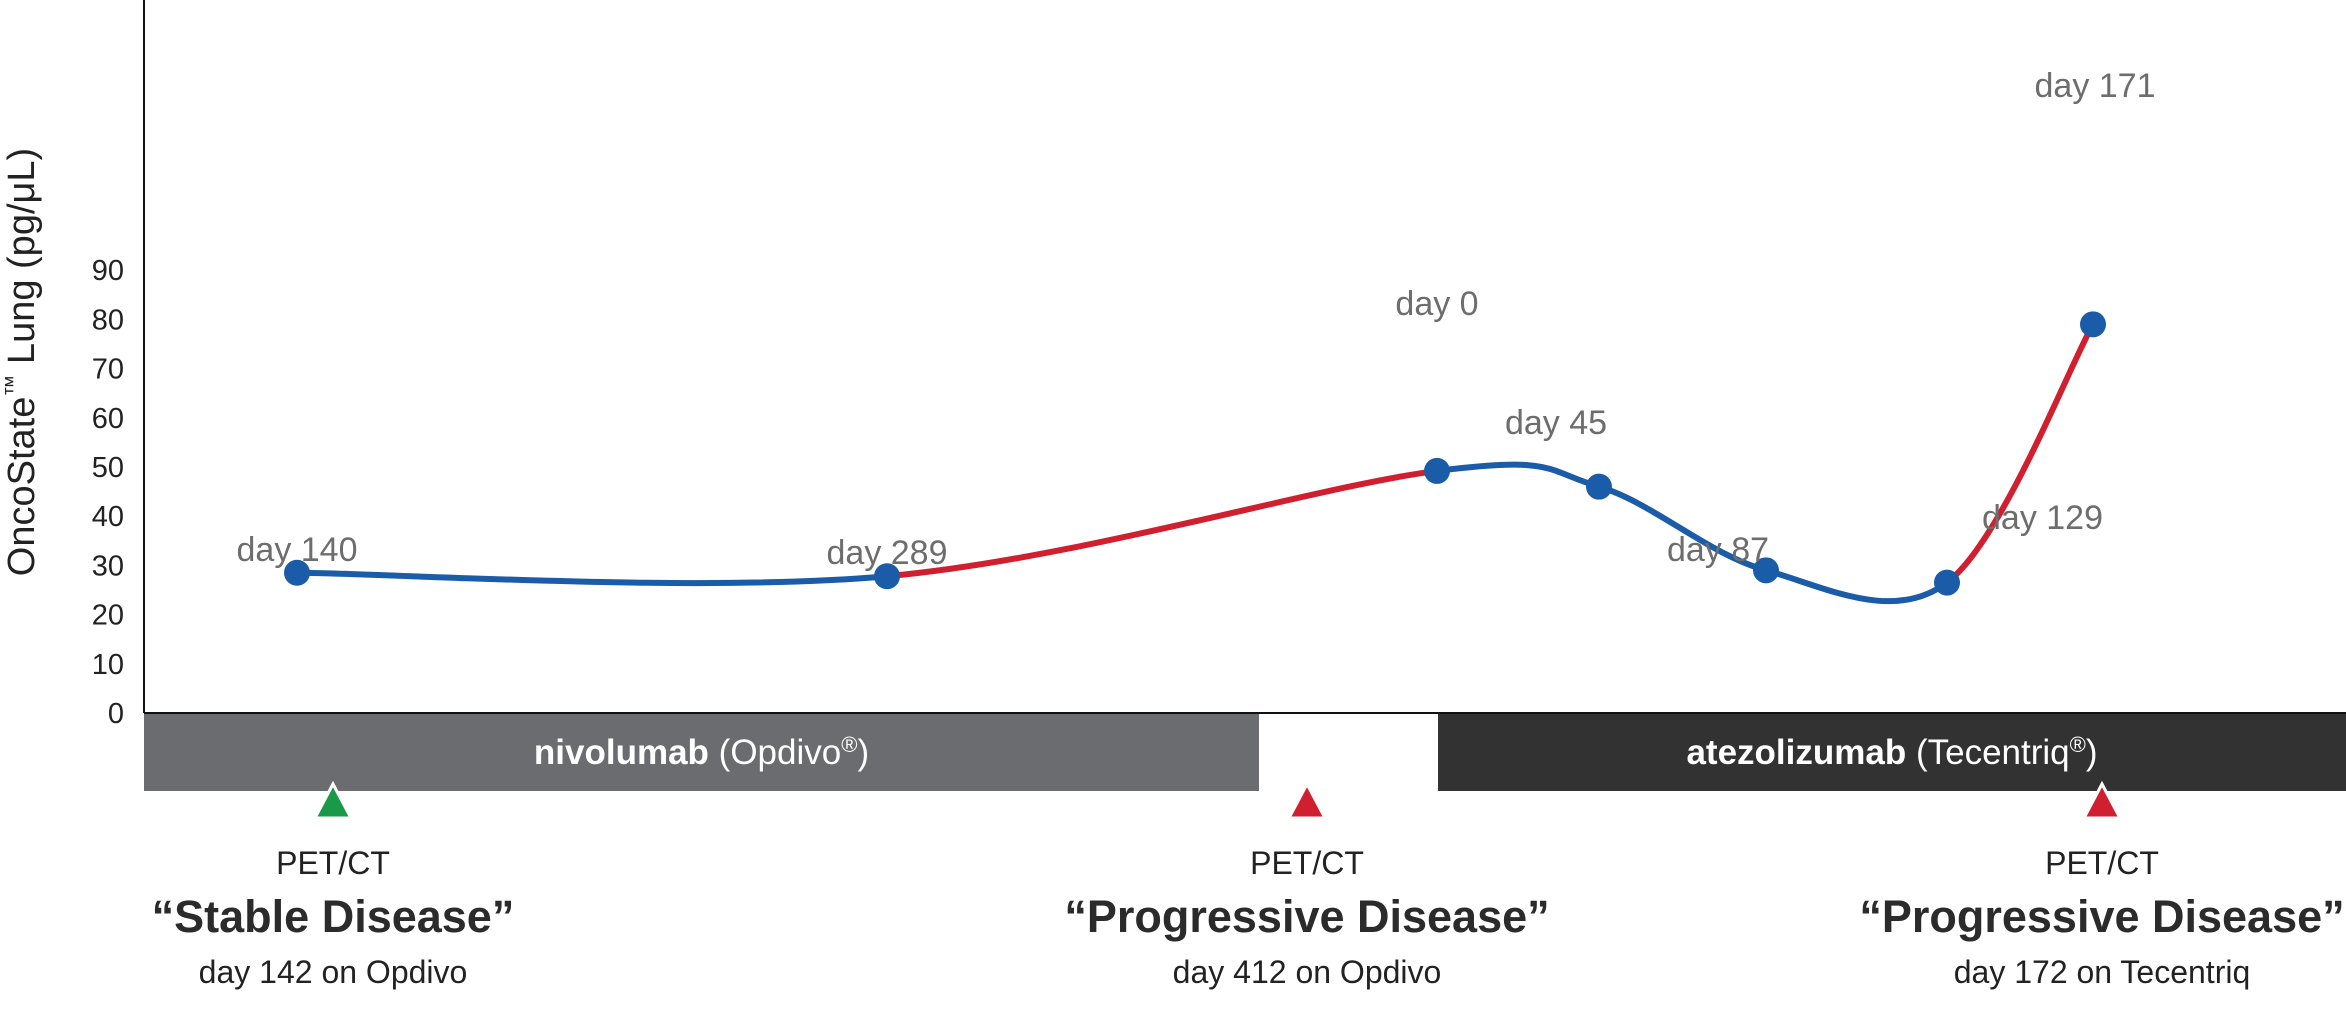 The image size is (2346, 1030). I want to click on y-axis-label: OncoState™ Lung (pg/μL), so click(21, 362).